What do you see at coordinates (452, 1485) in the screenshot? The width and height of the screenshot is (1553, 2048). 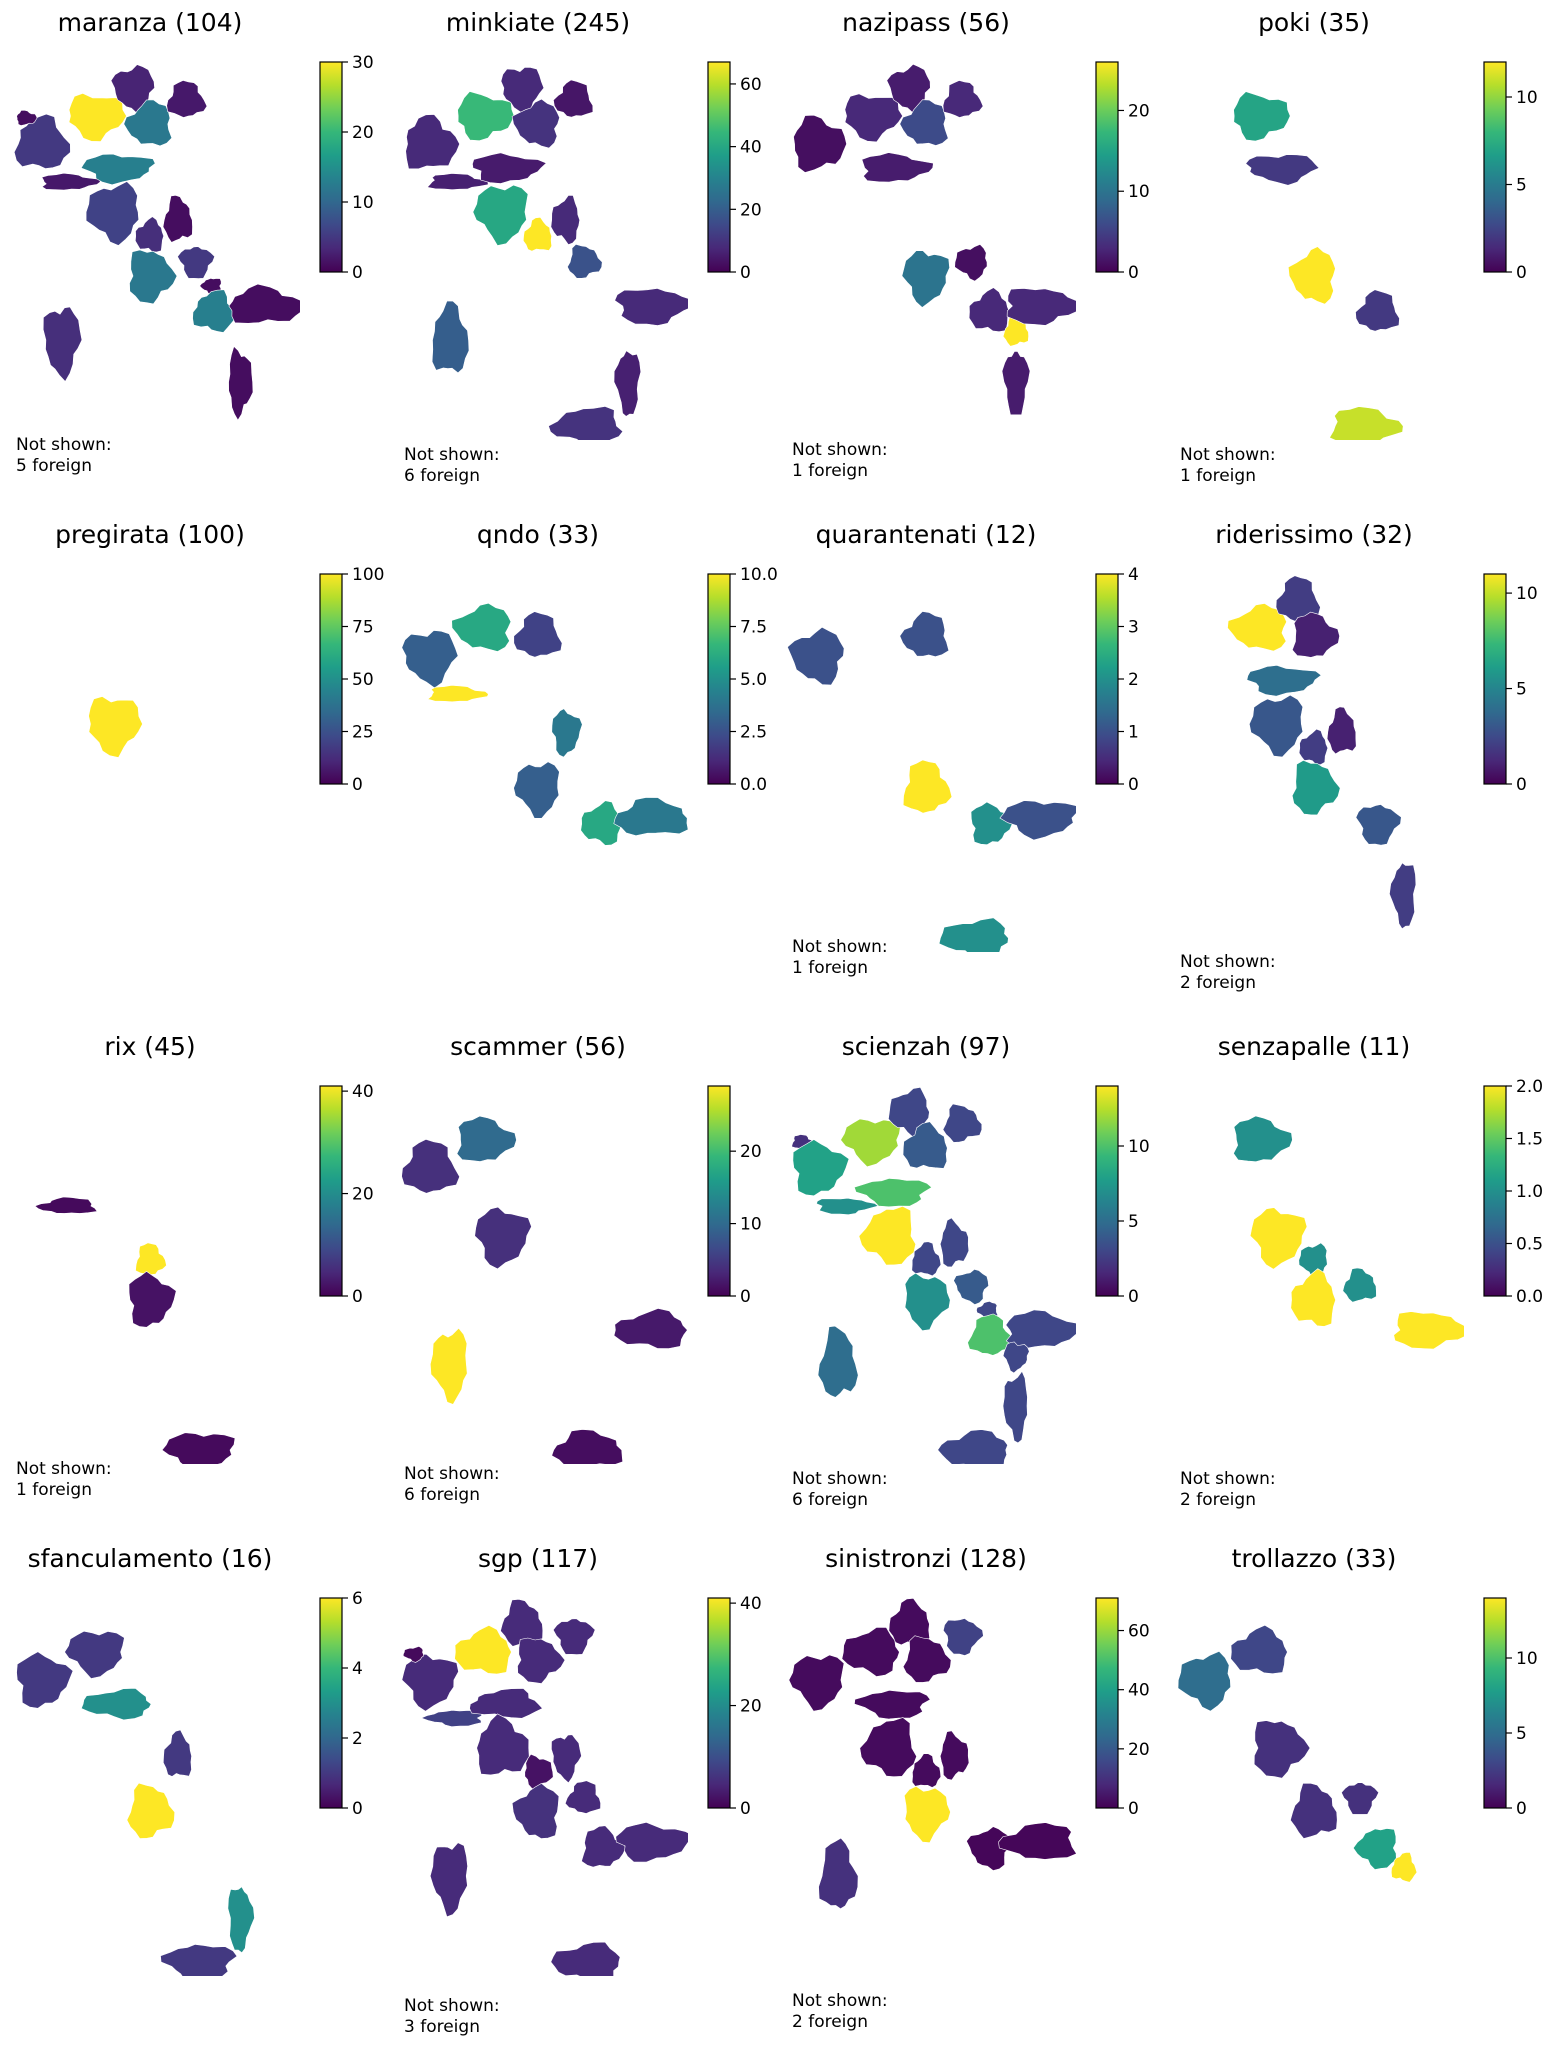 I see `not-shown-note: Not shown: 6 foreign` at bounding box center [452, 1485].